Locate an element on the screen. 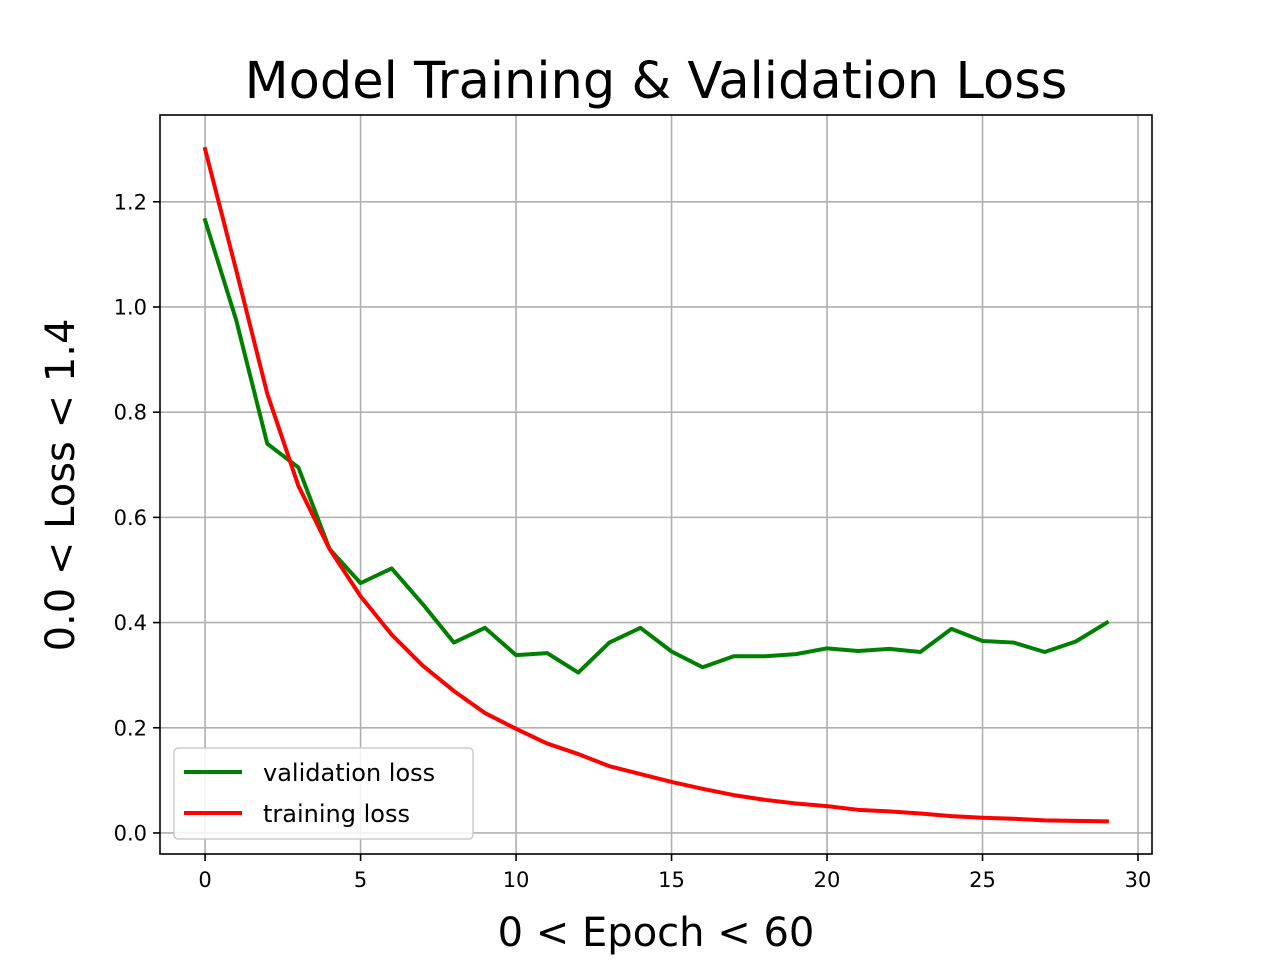 The width and height of the screenshot is (1280, 960). legend-label-validation: validation loss is located at coordinates (349, 773).